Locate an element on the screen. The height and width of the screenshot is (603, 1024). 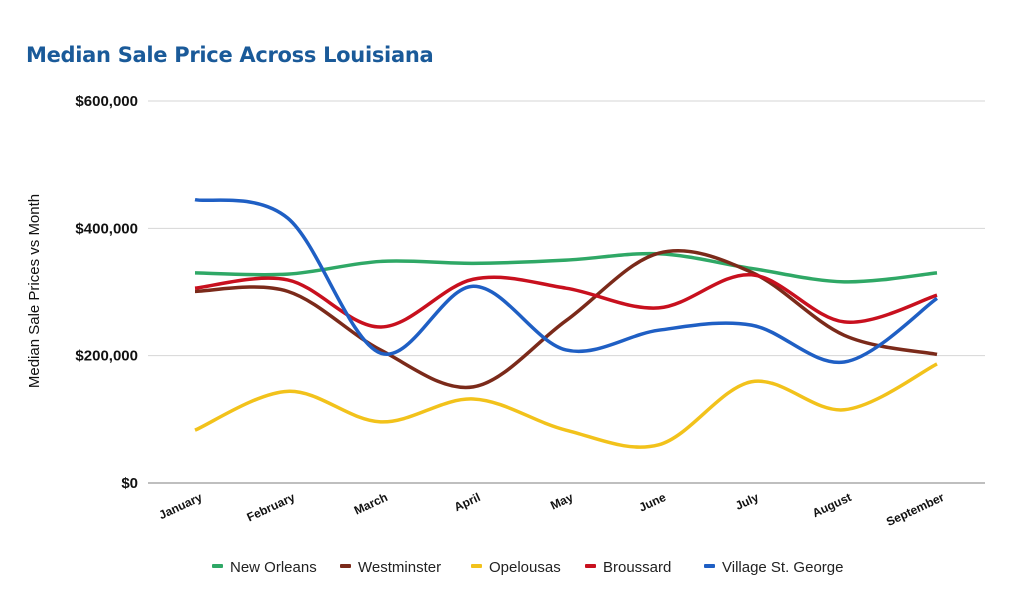
y-tick-label: $400,000 is located at coordinates (106, 228).